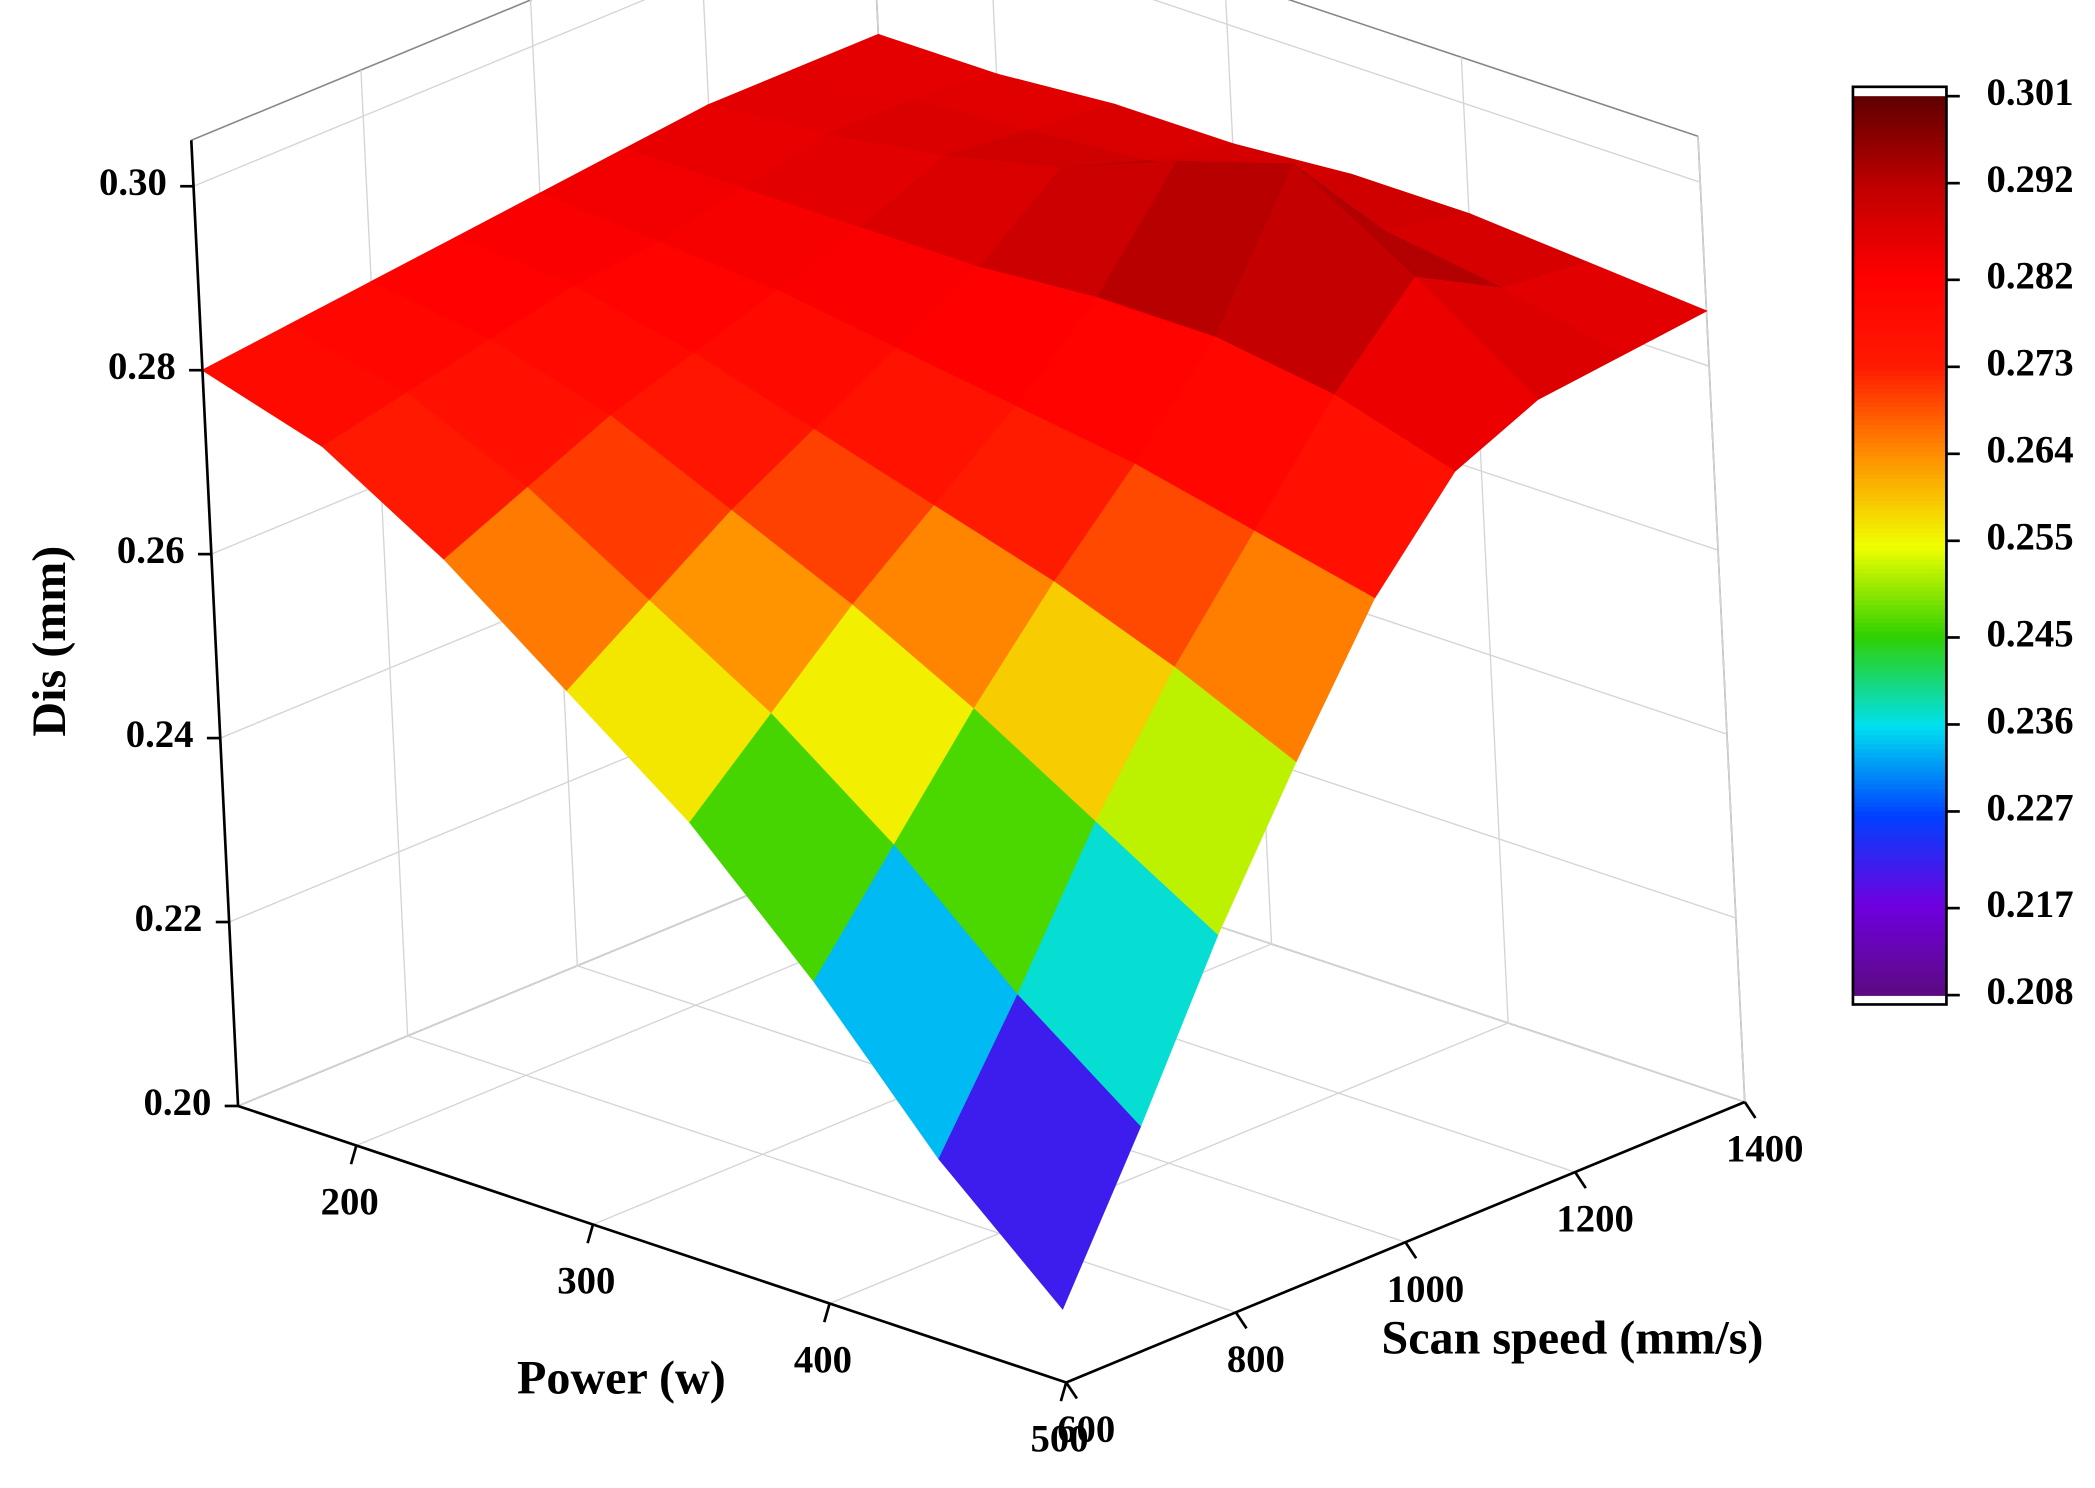 The image size is (2095, 1488). Describe the element at coordinates (214, 623) in the screenshot. I see `z-axis` at that location.